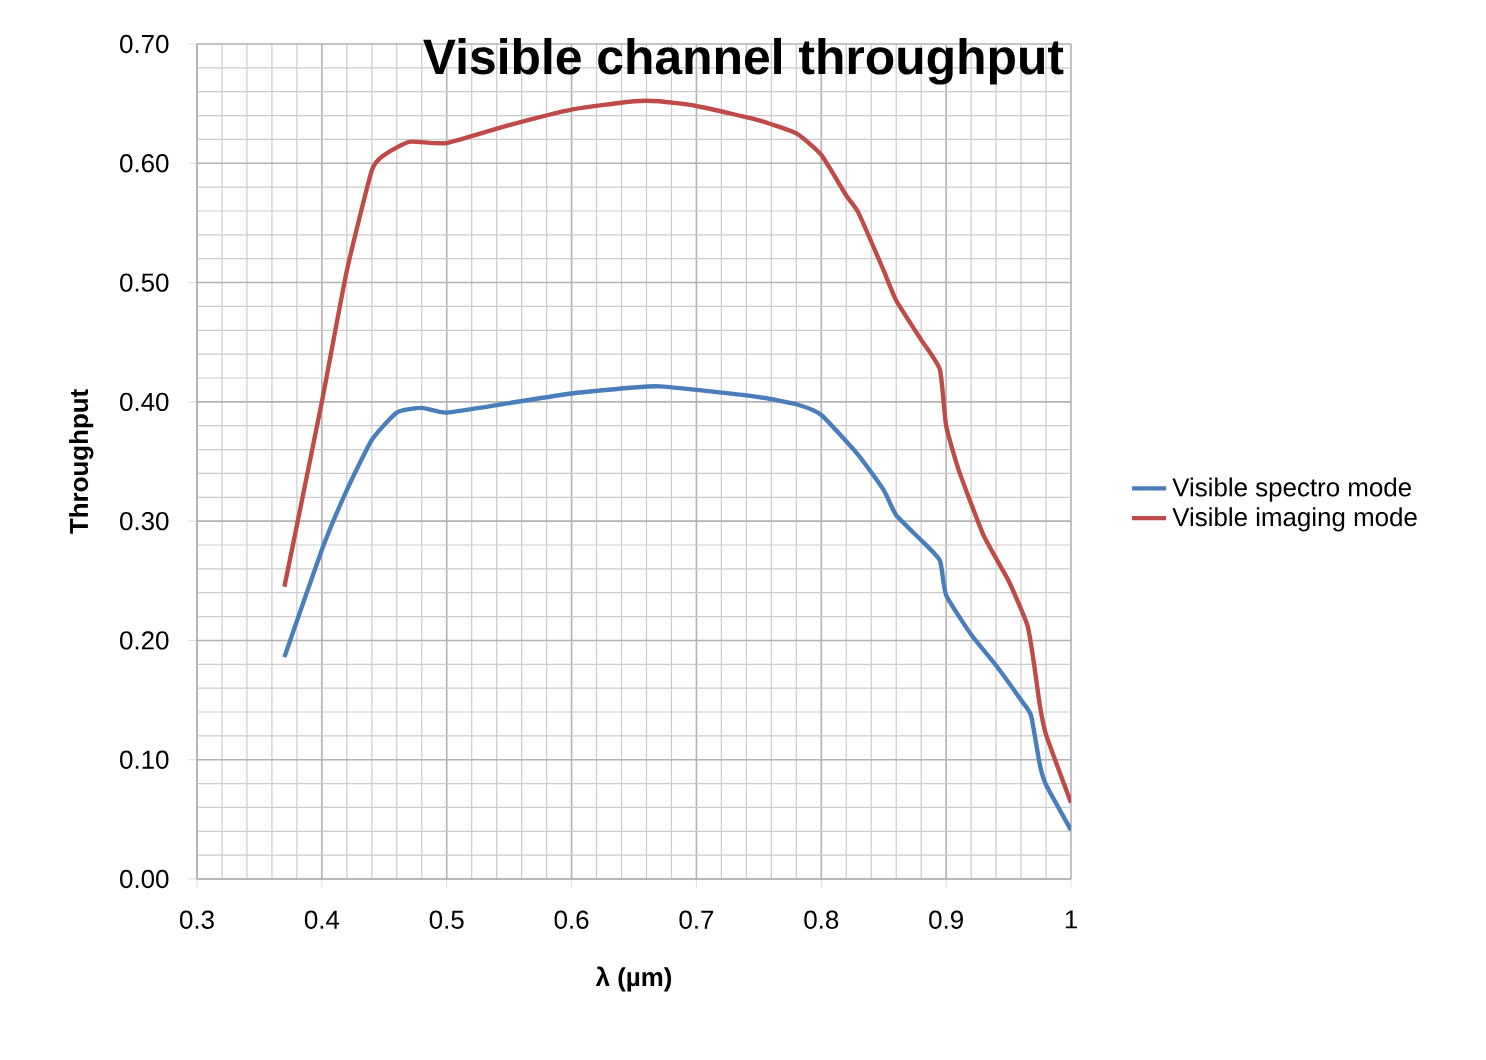  What do you see at coordinates (144, 640) in the screenshot?
I see `y-tick-label: 0.20` at bounding box center [144, 640].